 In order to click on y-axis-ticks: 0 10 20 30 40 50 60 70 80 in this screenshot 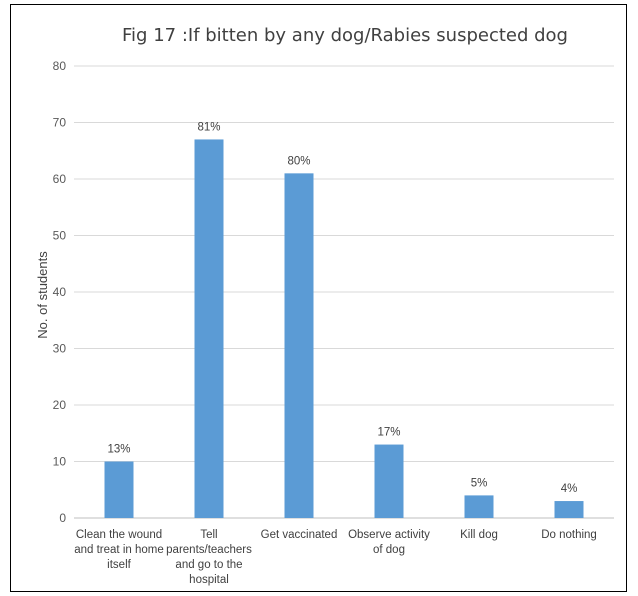, I will do `click(60, 292)`.